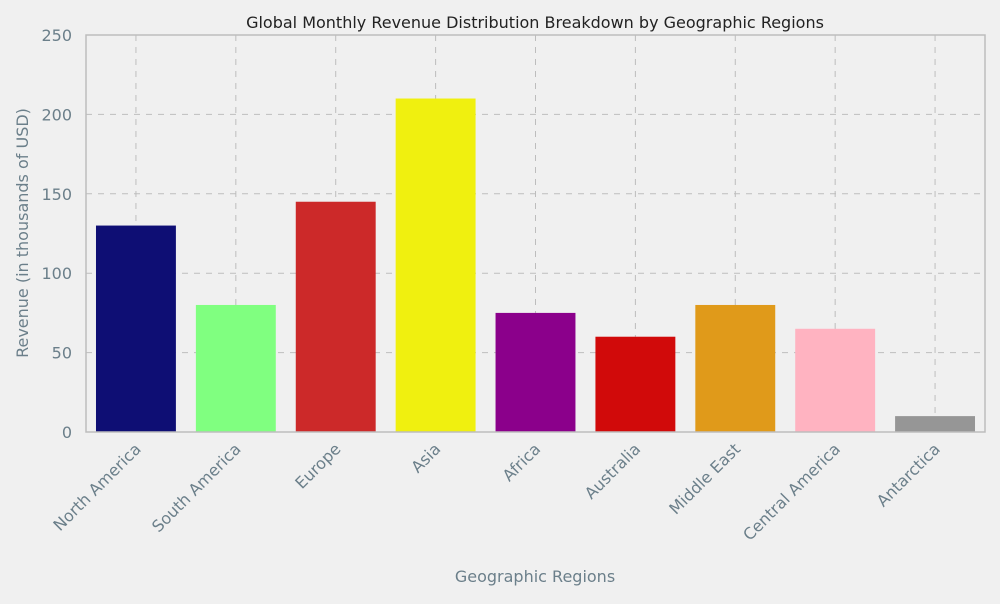  I want to click on y-tick-label: 150, so click(56, 194).